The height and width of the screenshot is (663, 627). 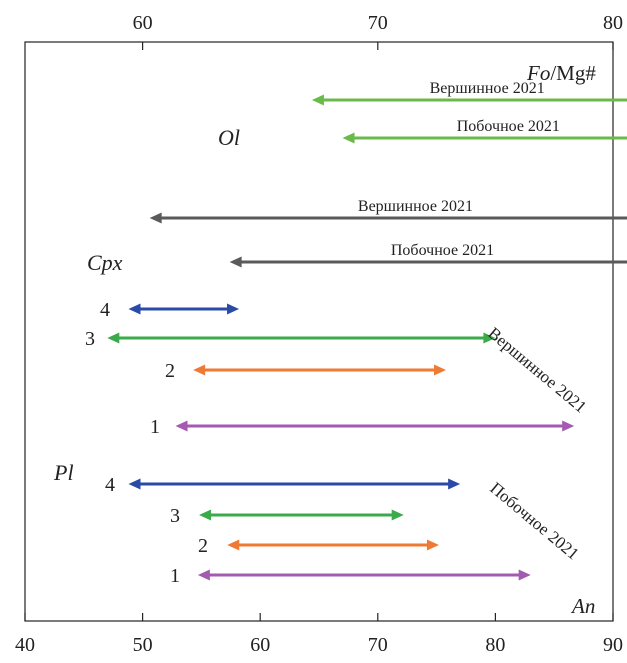 What do you see at coordinates (319, 634) in the screenshot?
I see `bottom-axis-ticks: 40 50 60 70 80 90` at bounding box center [319, 634].